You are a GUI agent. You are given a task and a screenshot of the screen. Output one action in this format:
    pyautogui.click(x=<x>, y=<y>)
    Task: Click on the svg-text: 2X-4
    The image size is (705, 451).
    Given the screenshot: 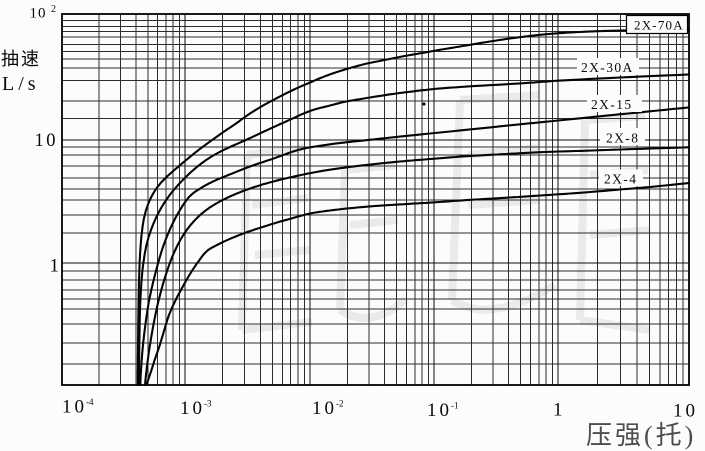 What is the action you would take?
    pyautogui.click(x=620, y=179)
    